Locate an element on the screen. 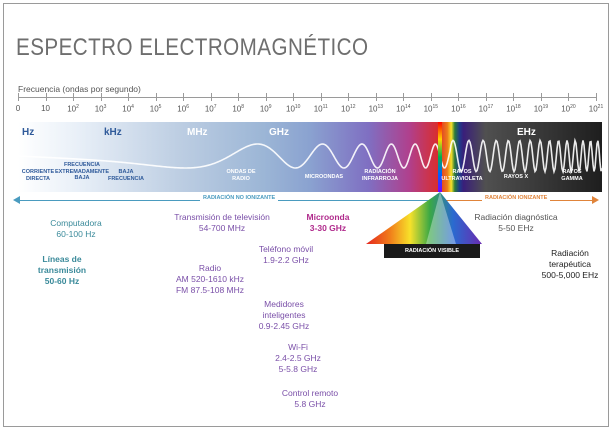 Image resolution: width=614 pixels, height=432 pixels. axis-tick-label: 10¹⁵ is located at coordinates (431, 109).